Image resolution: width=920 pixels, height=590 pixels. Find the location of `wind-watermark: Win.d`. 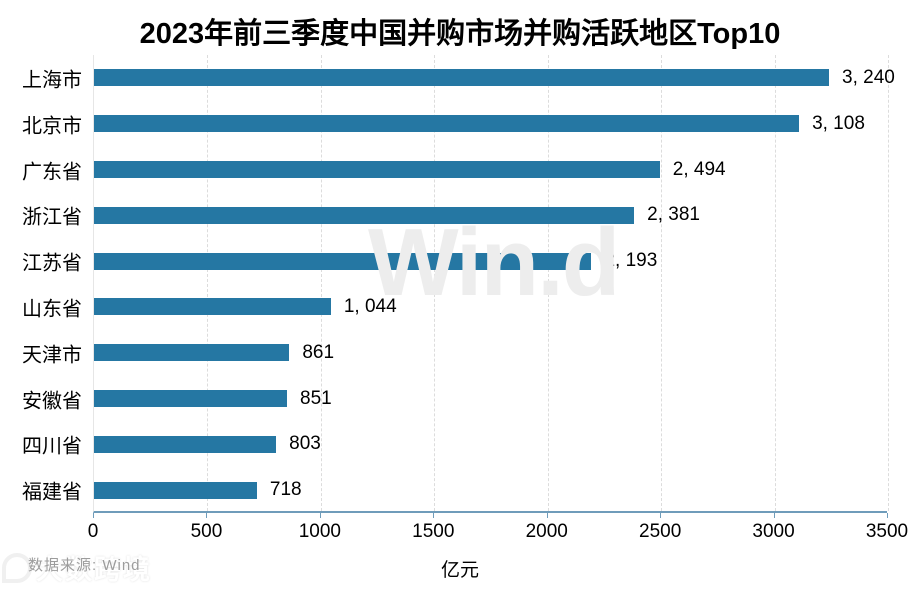

wind-watermark: Win.d is located at coordinates (494, 262).